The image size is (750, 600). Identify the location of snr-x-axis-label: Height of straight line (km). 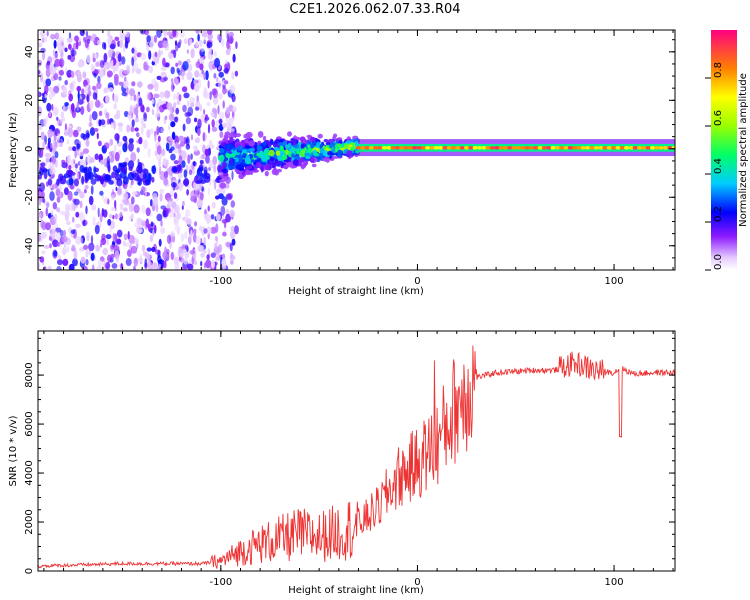
(356, 590).